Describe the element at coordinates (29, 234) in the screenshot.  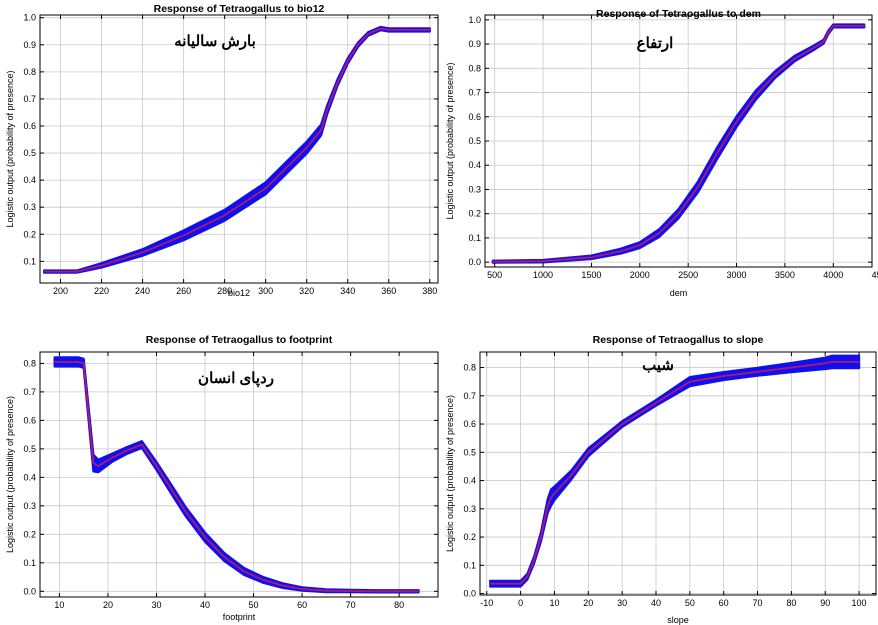
I see `y-tick-label: 0.2` at that location.